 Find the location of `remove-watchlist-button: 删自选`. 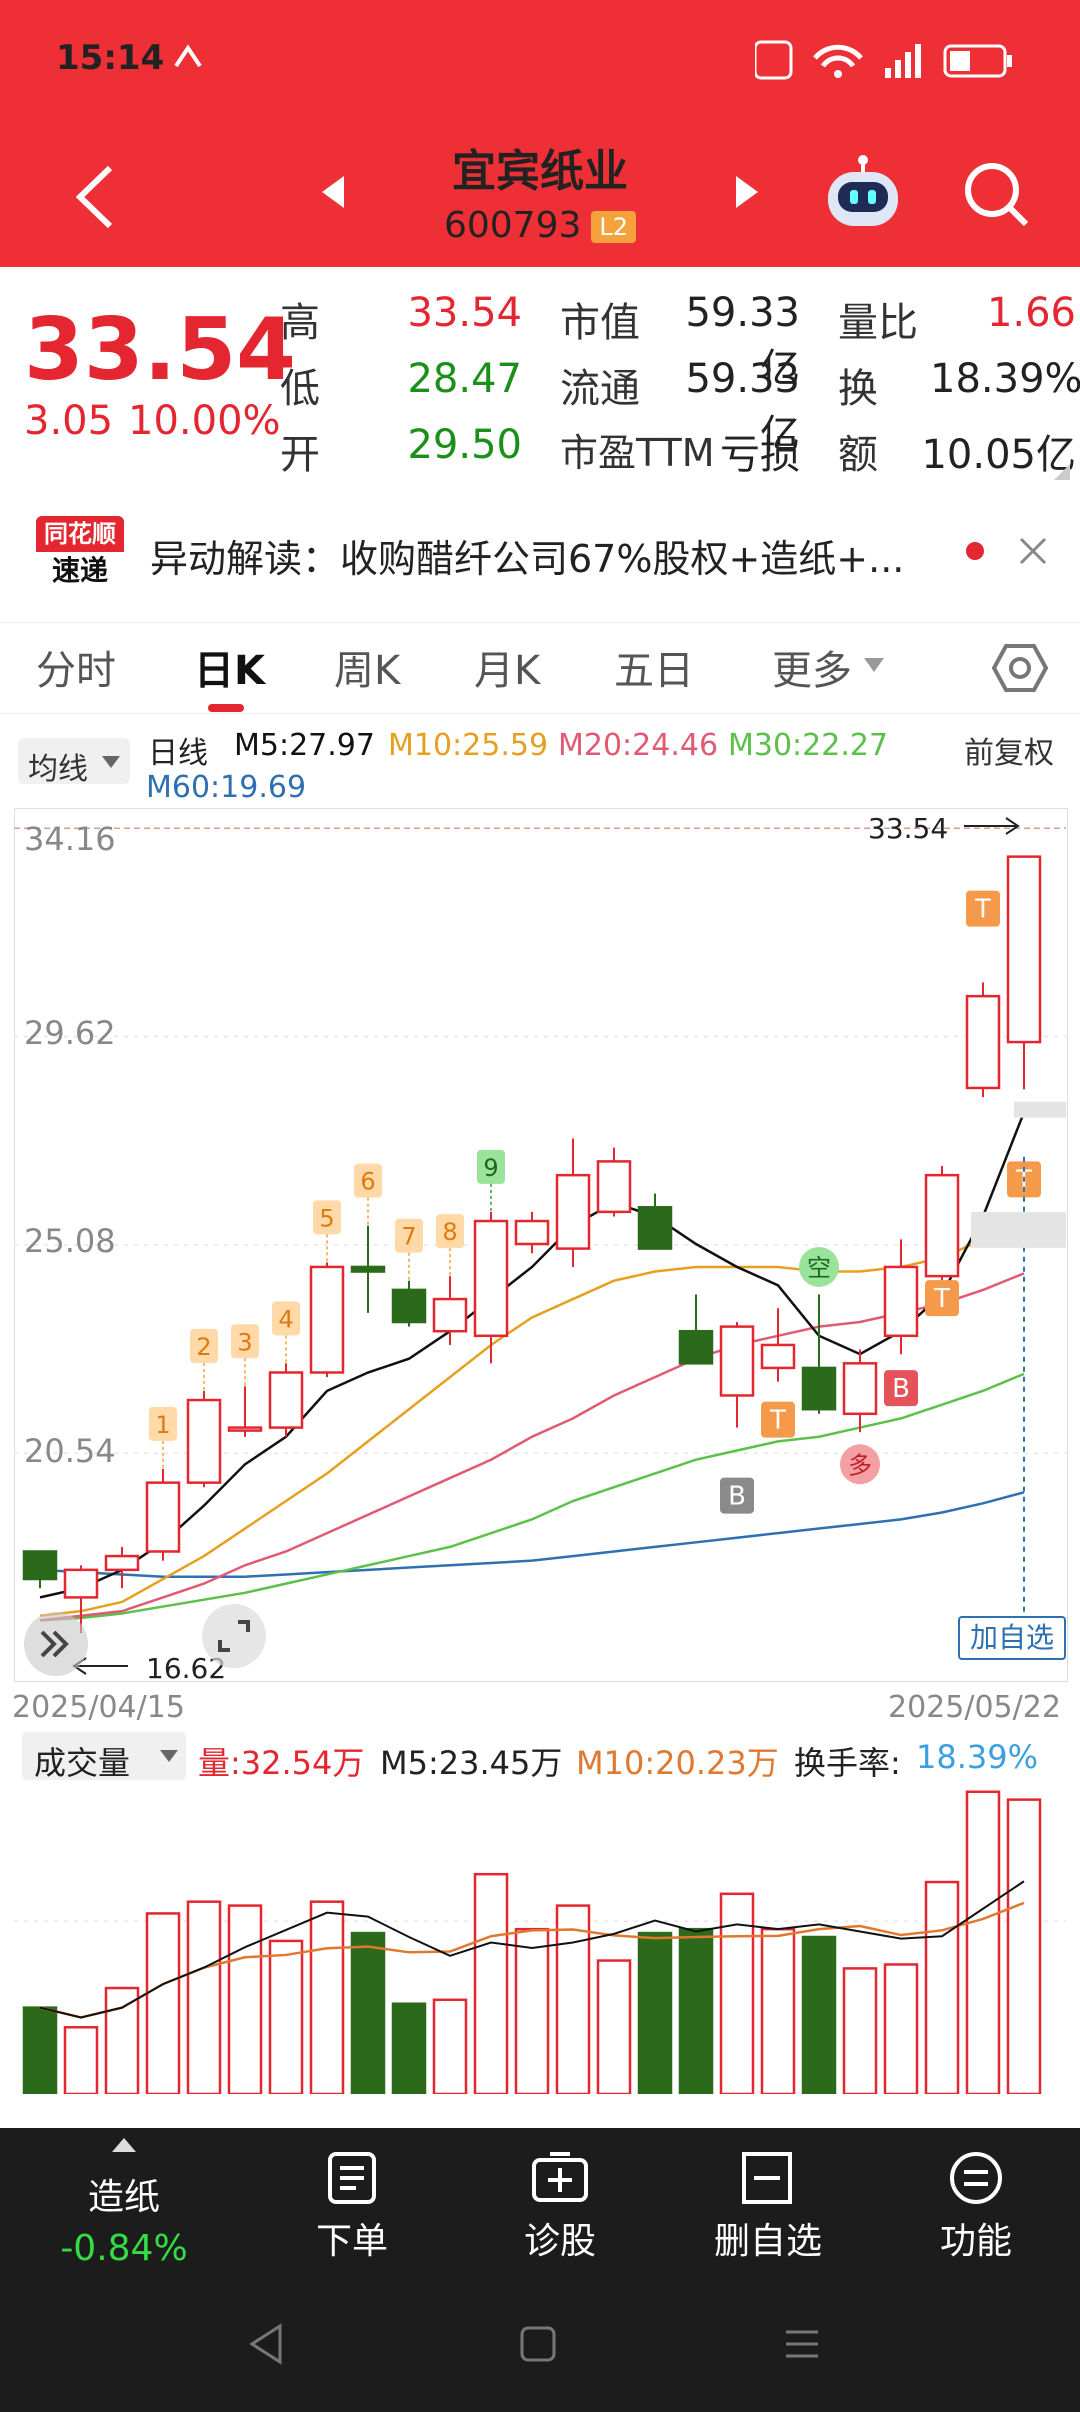

remove-watchlist-button: 删自选 is located at coordinates (767, 2241).